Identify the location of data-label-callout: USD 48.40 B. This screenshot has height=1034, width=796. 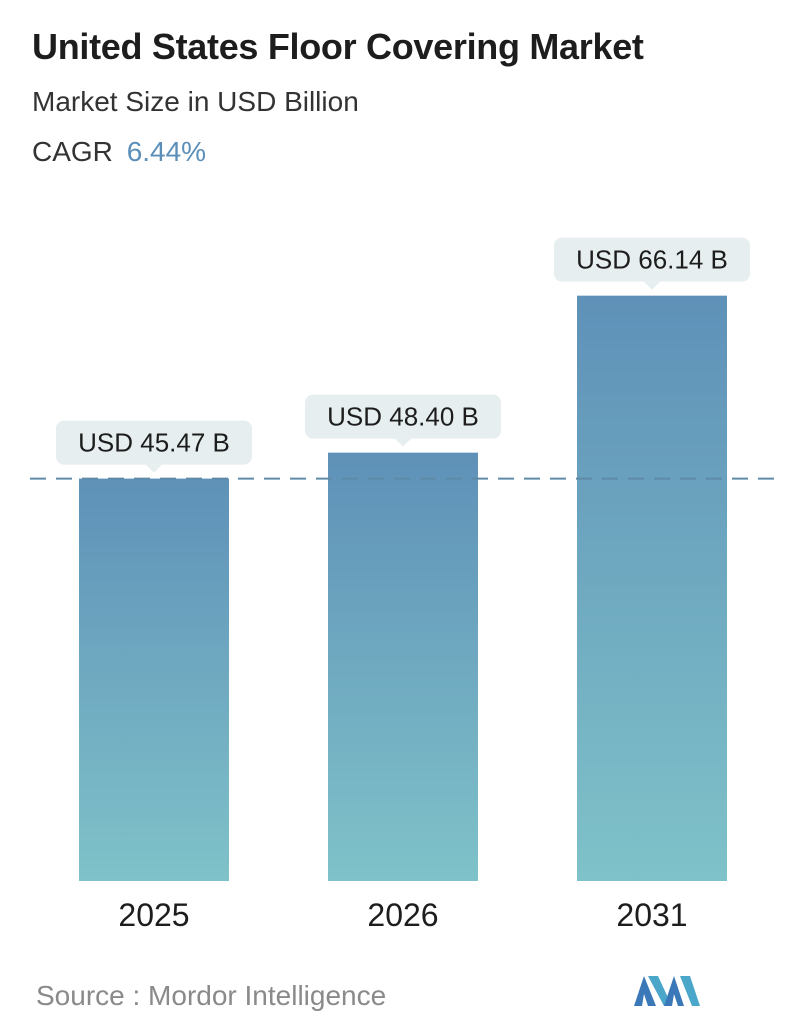
(403, 420).